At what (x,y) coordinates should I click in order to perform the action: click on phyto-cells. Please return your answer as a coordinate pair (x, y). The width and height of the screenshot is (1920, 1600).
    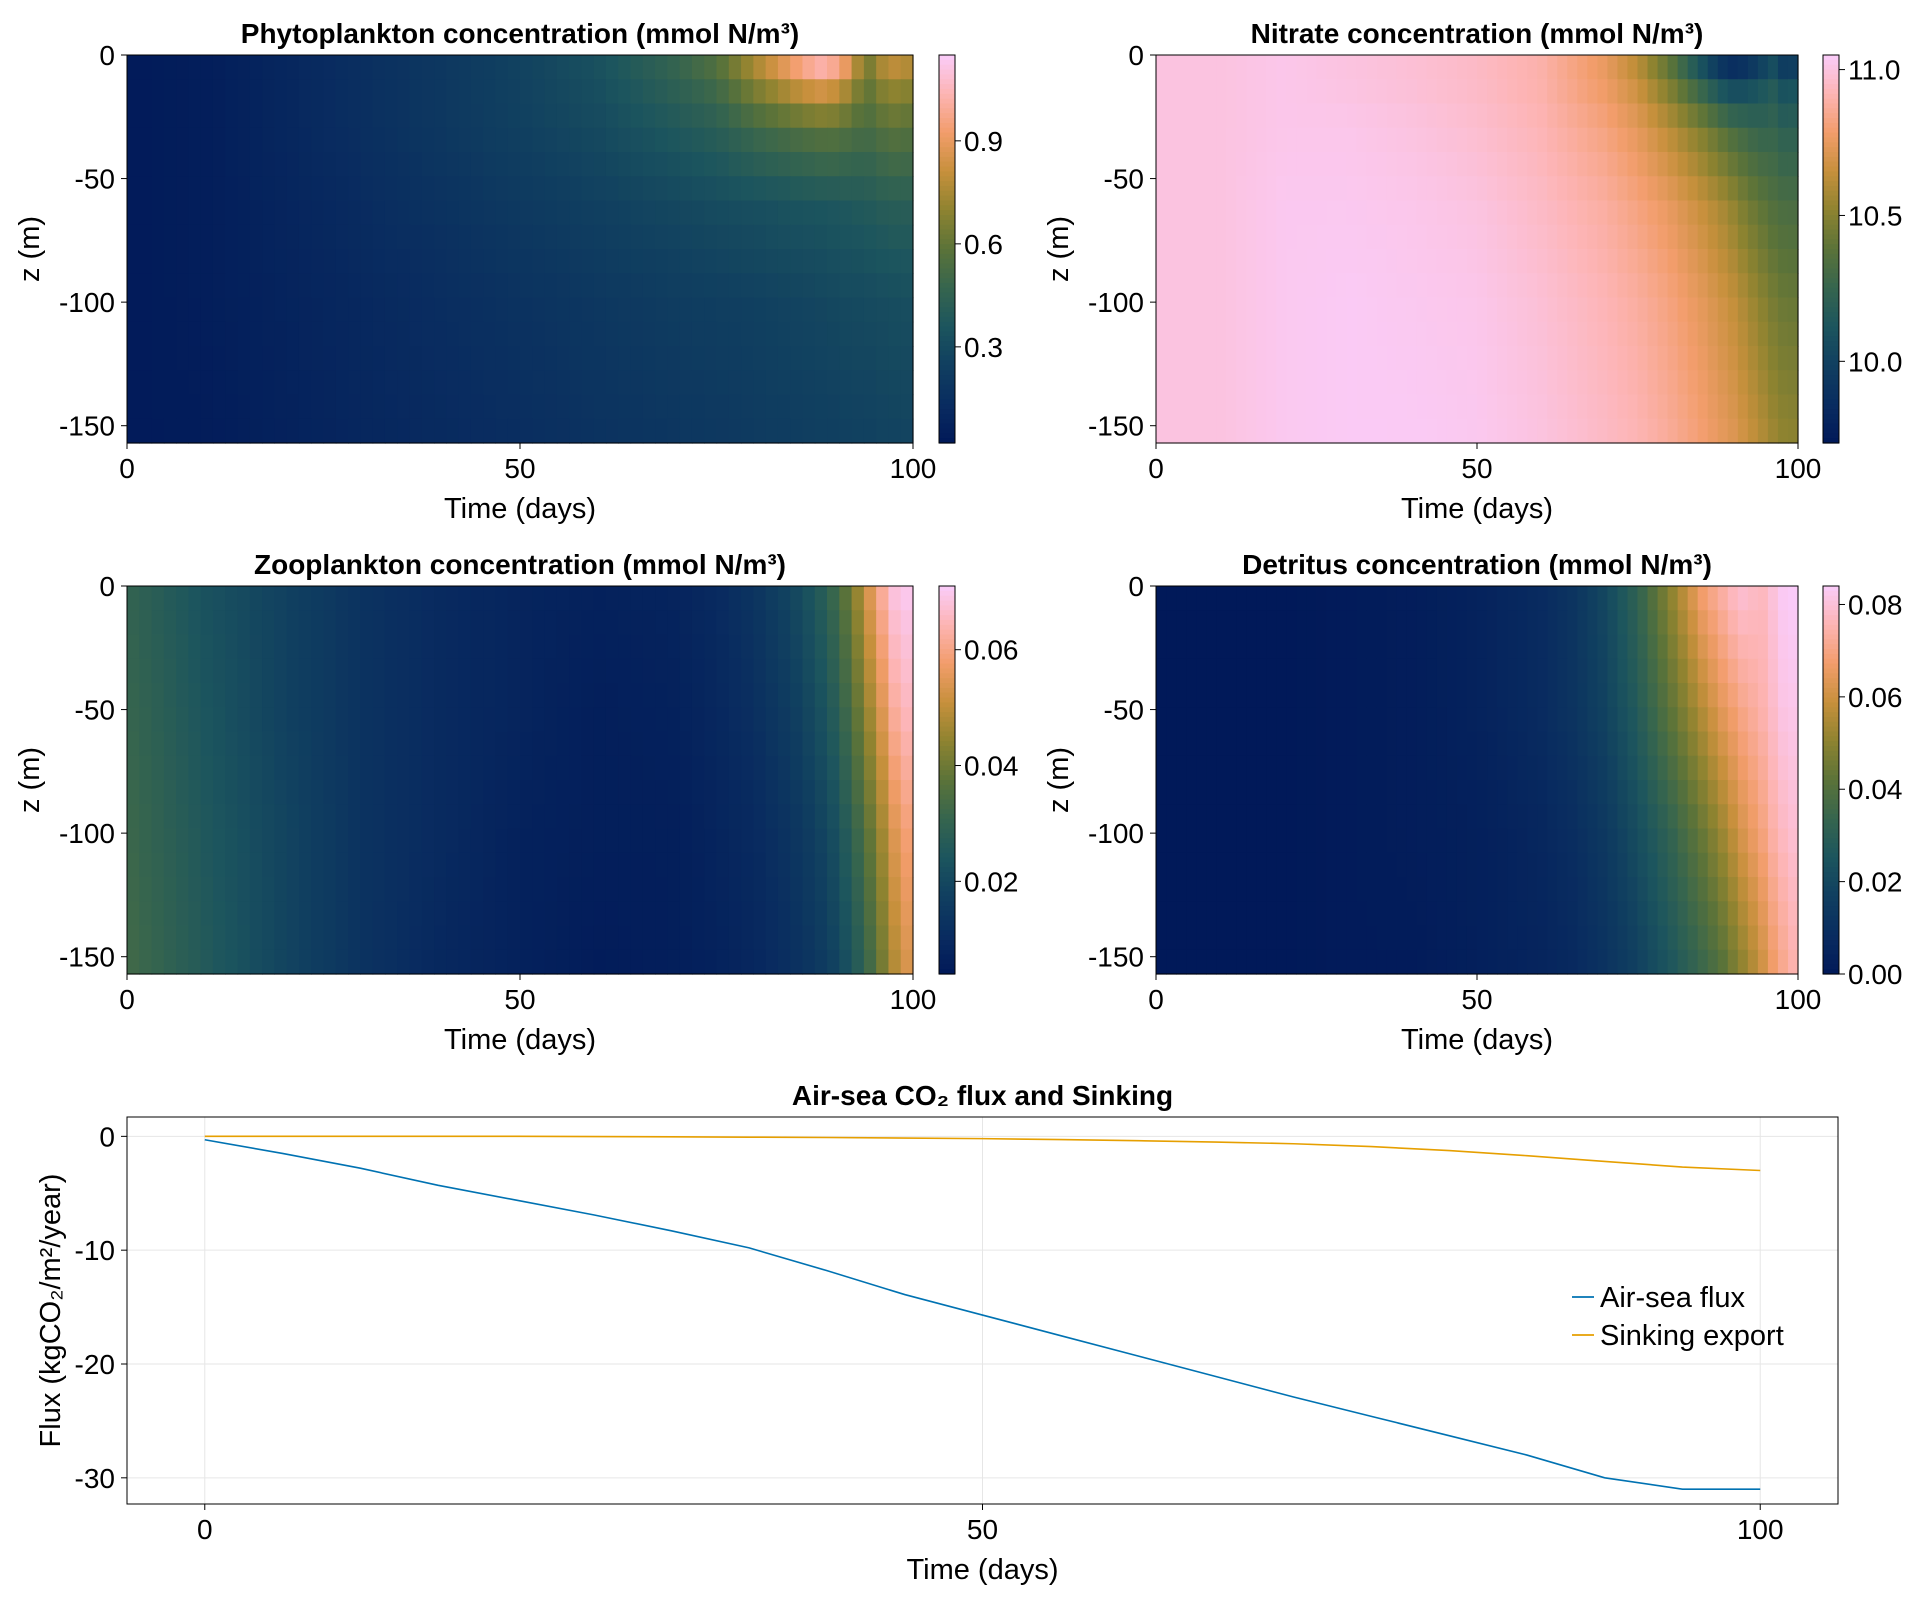
    Looking at the image, I should click on (520, 249).